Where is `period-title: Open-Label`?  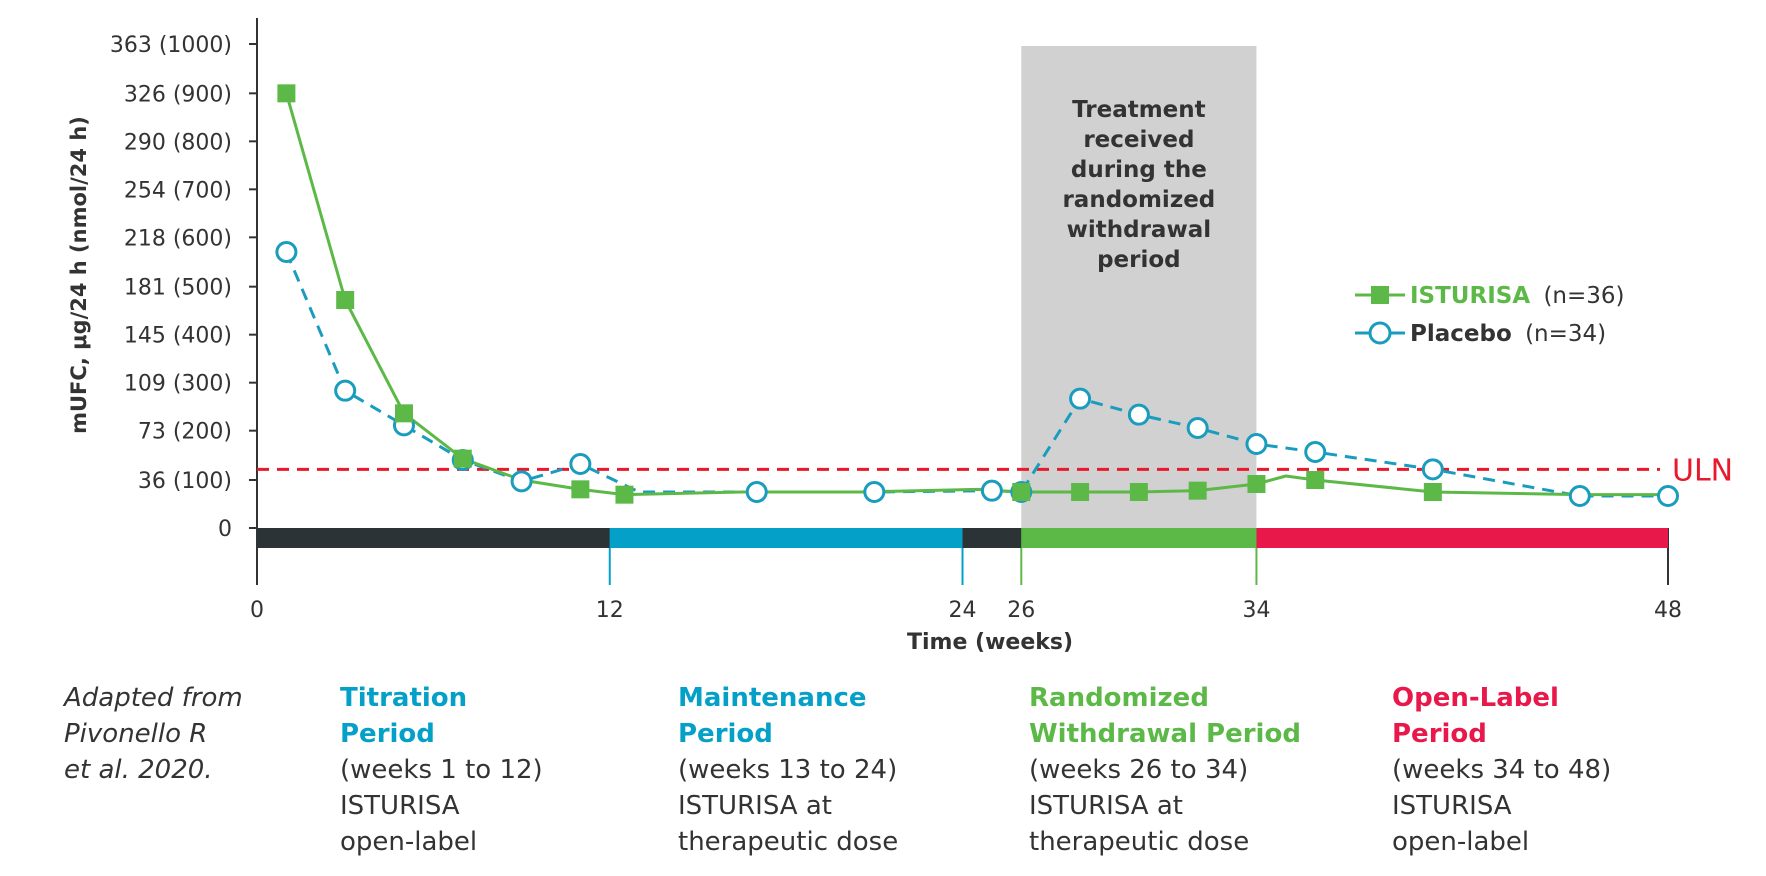
period-title: Open-Label is located at coordinates (1475, 698).